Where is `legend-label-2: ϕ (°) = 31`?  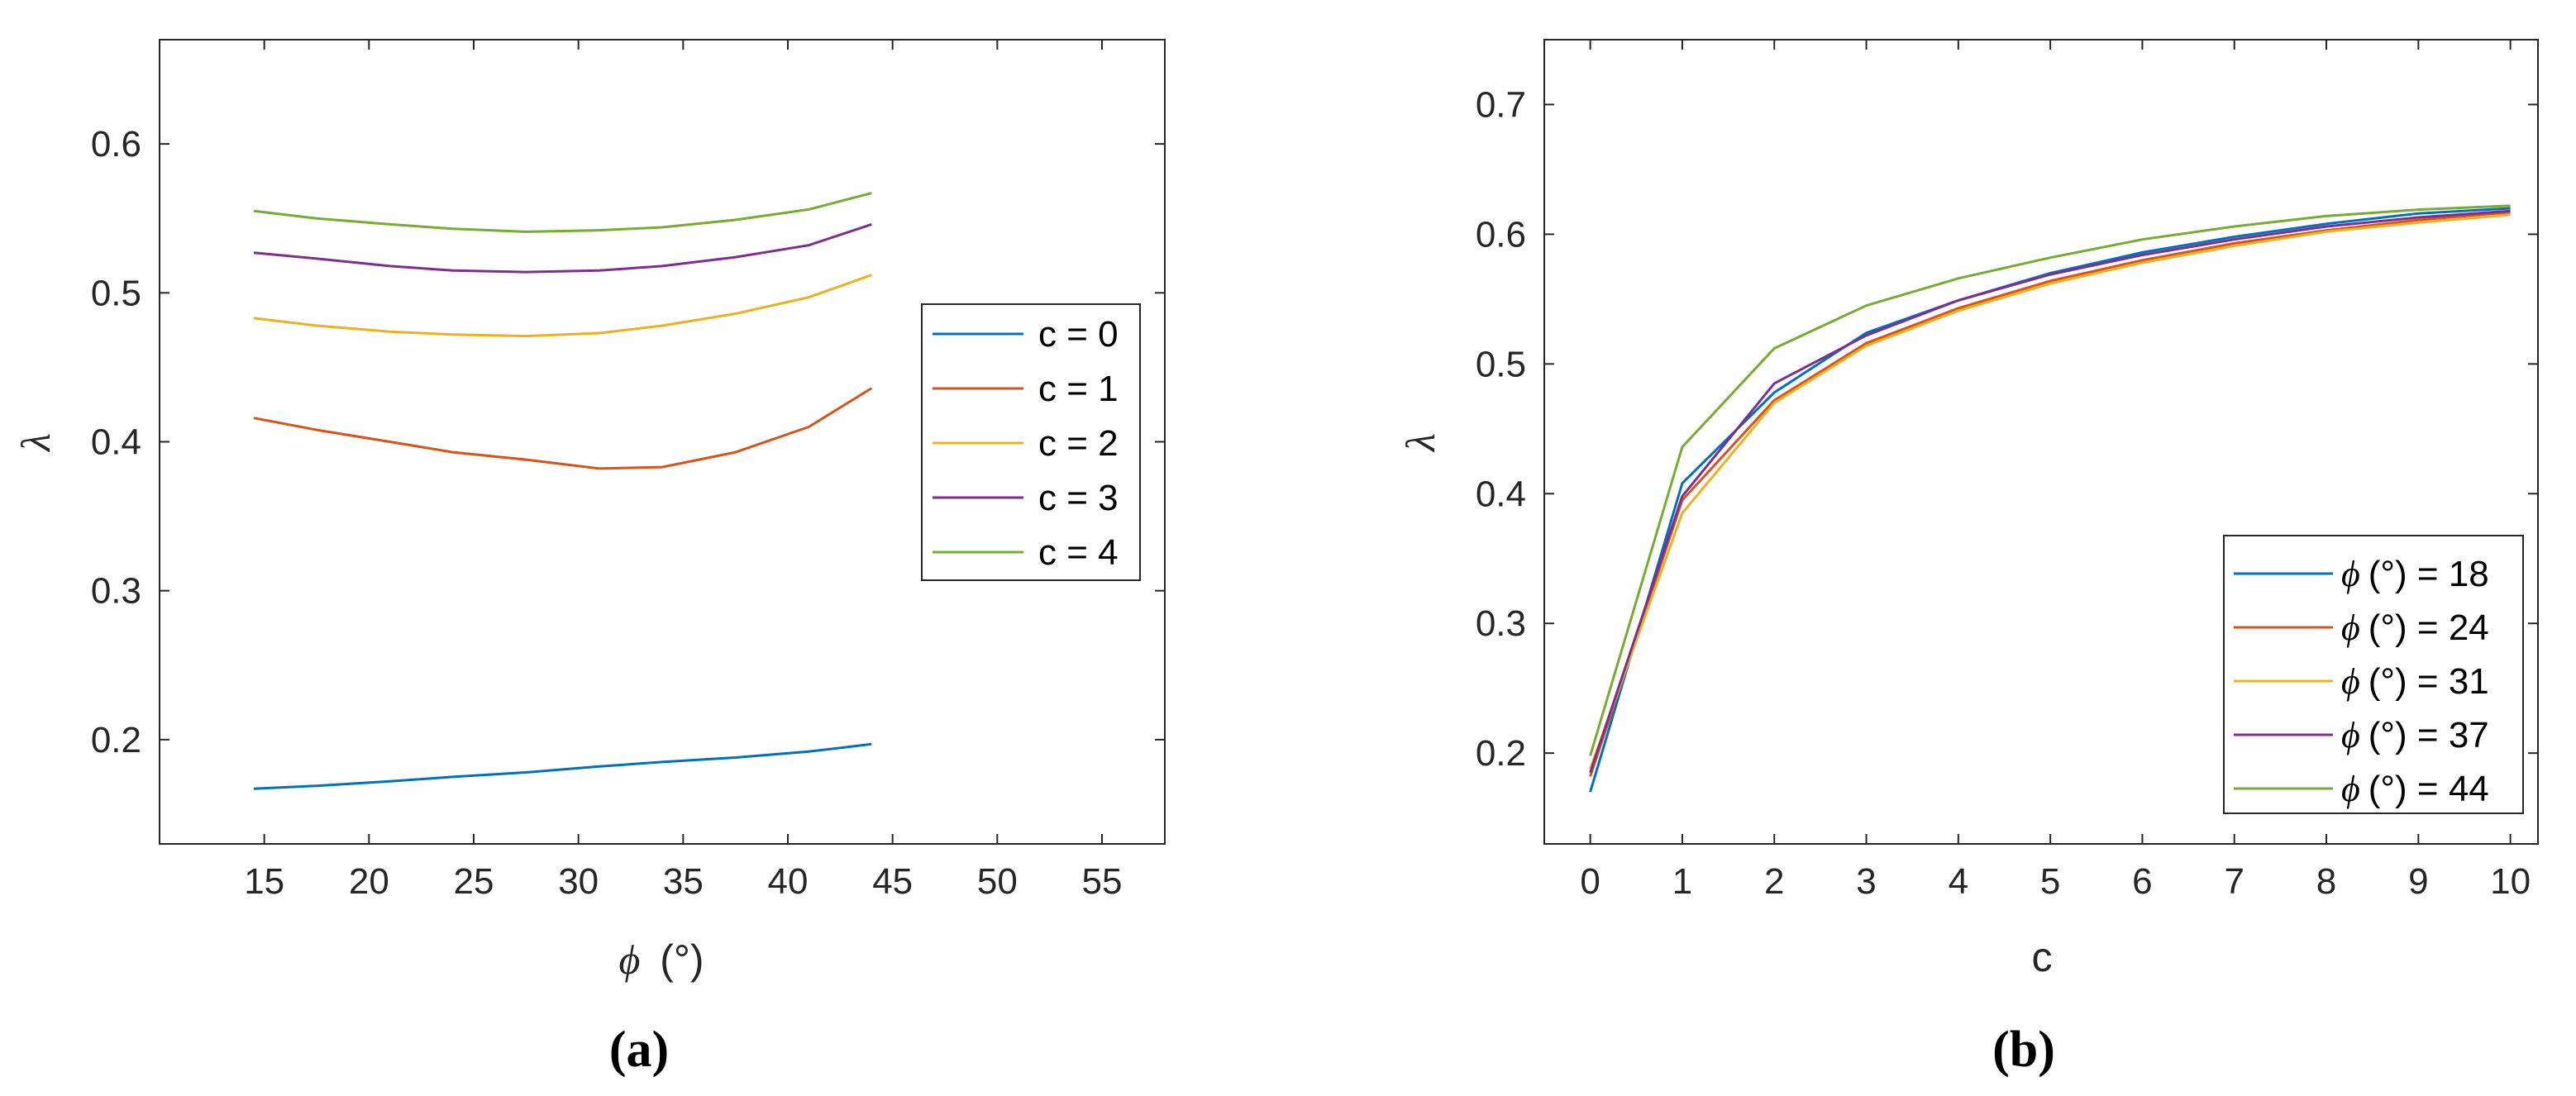 legend-label-2: ϕ (°) = 31 is located at coordinates (2415, 681).